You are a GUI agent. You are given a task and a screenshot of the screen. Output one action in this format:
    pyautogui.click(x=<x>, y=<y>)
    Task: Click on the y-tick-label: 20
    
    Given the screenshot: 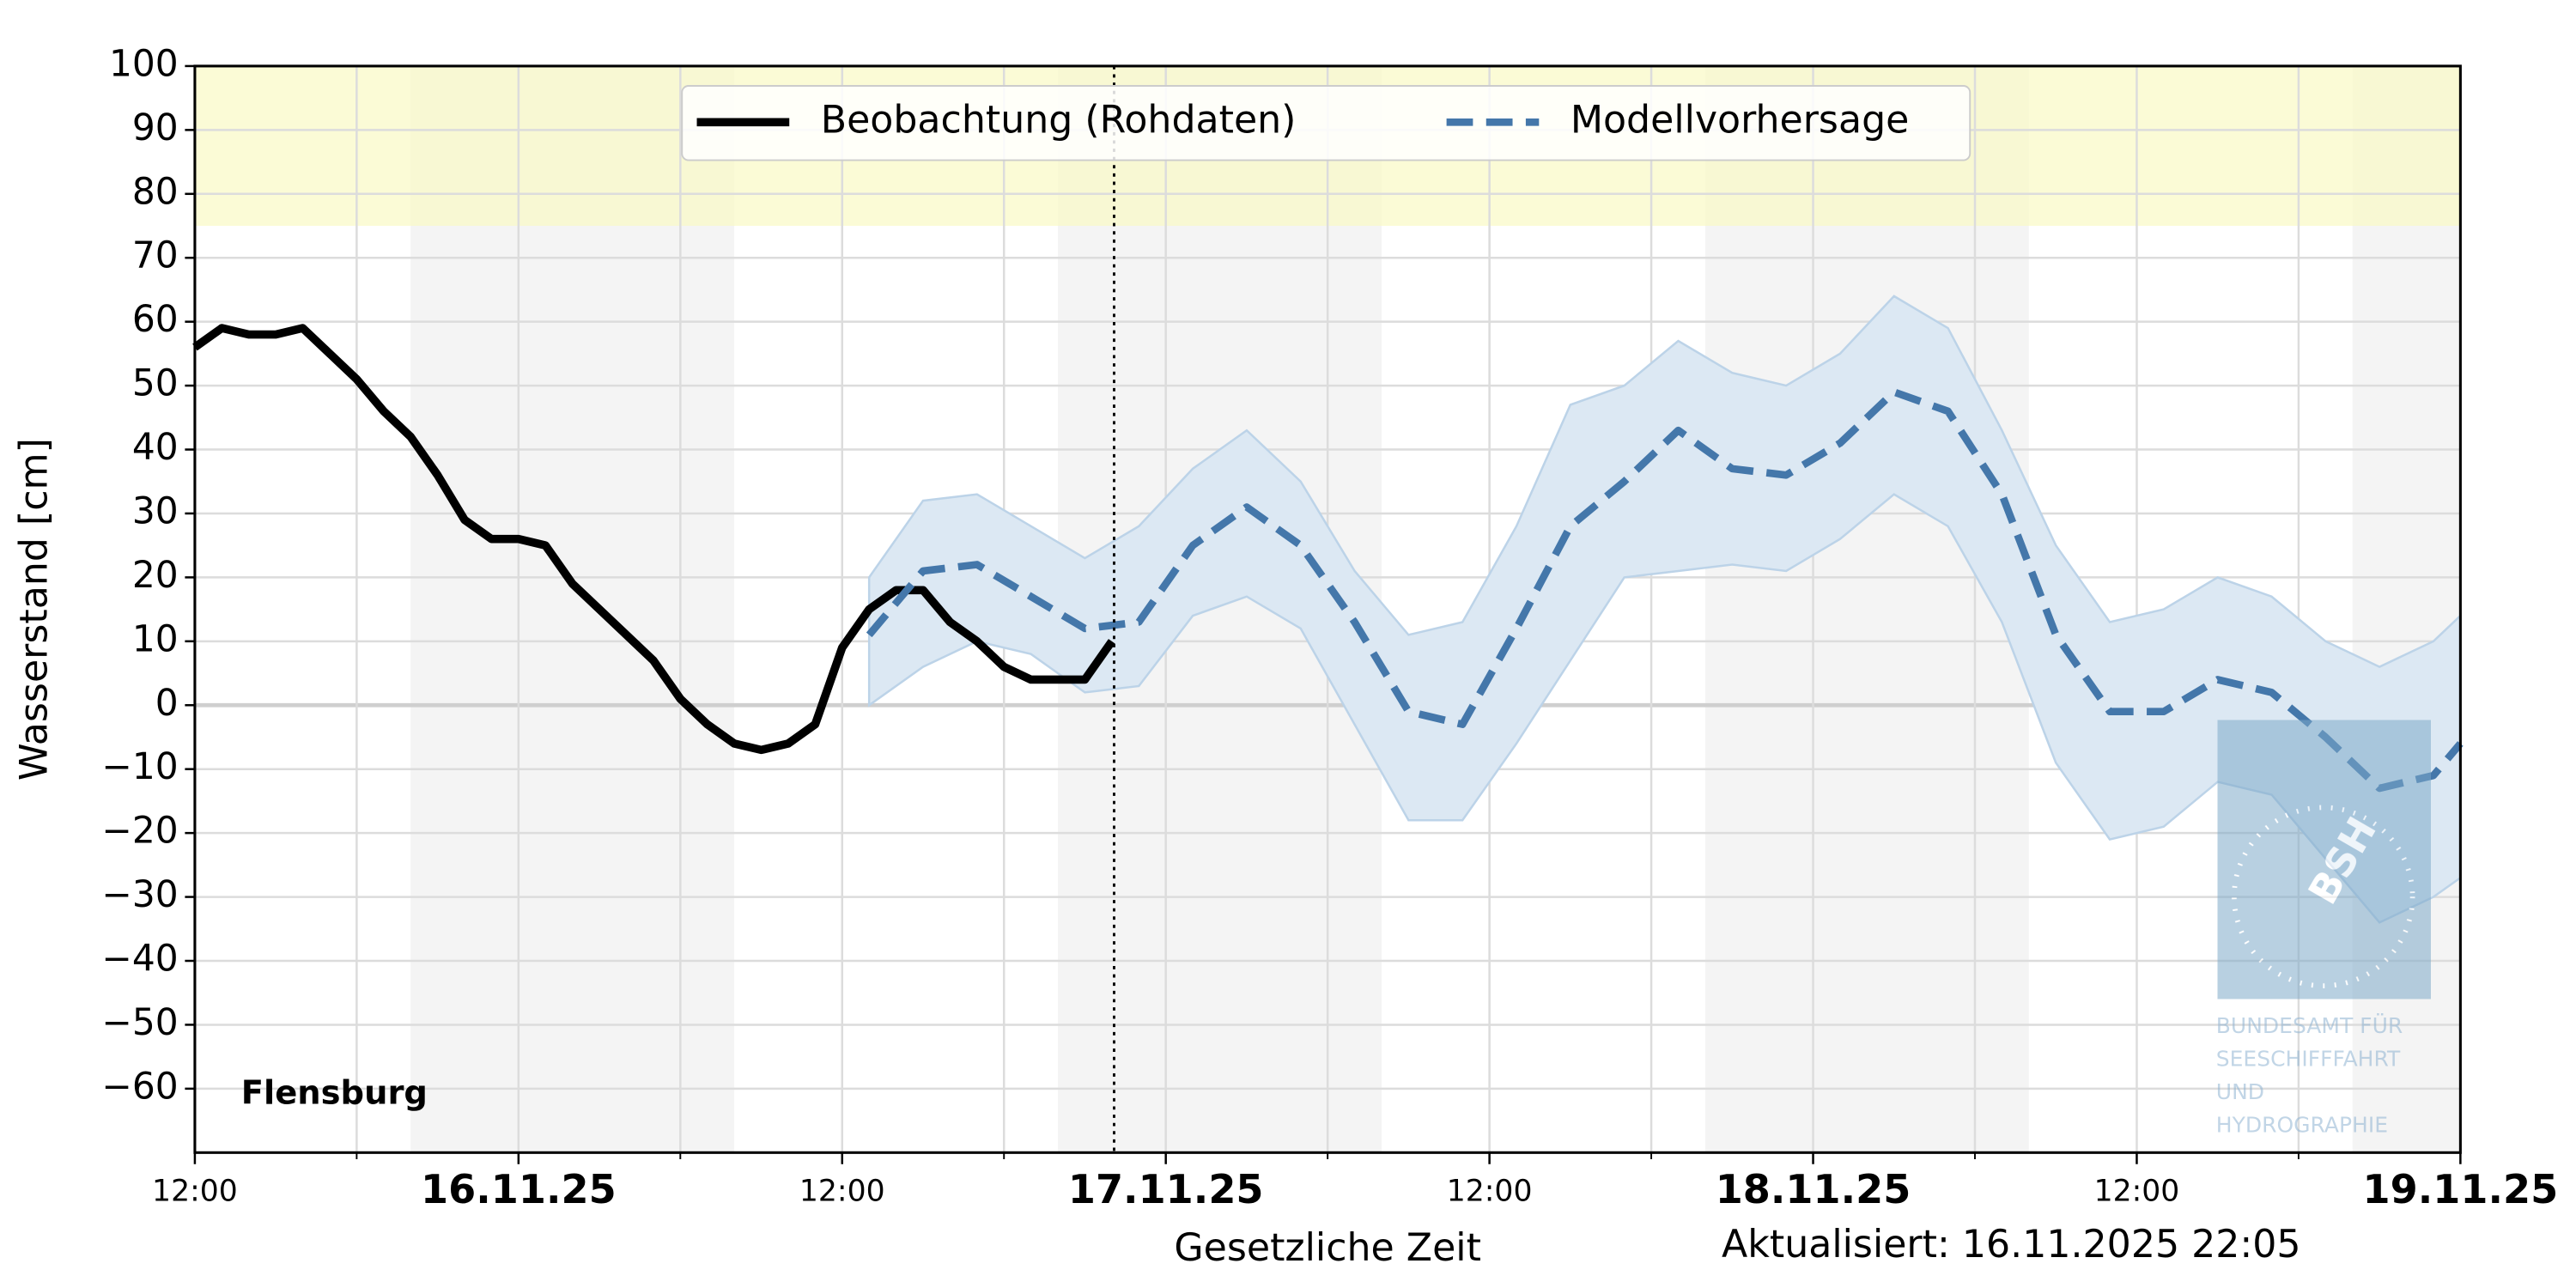 What is the action you would take?
    pyautogui.click(x=155, y=575)
    